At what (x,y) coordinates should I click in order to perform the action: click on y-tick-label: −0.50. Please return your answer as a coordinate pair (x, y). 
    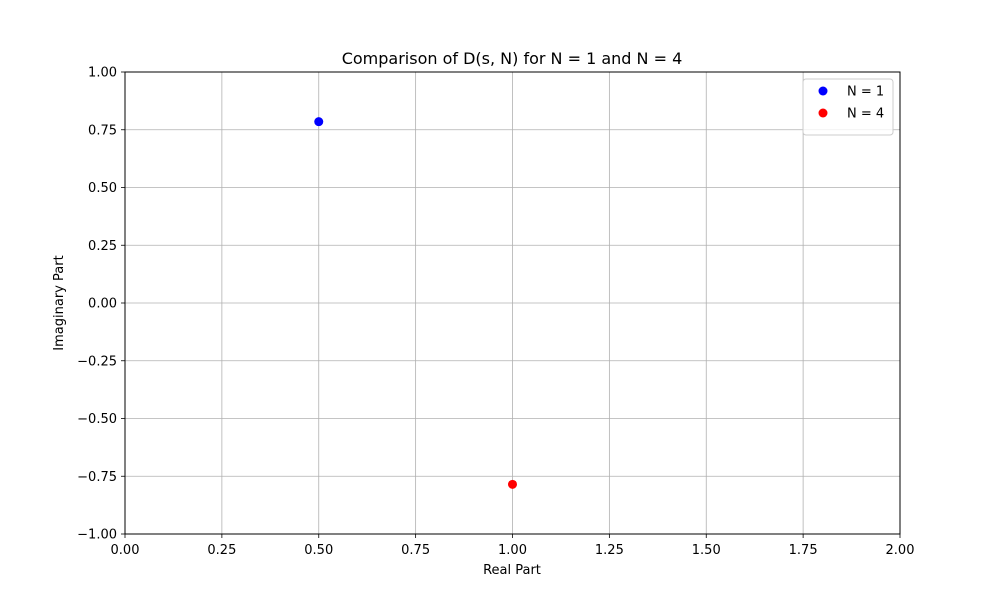
    Looking at the image, I should click on (97, 419).